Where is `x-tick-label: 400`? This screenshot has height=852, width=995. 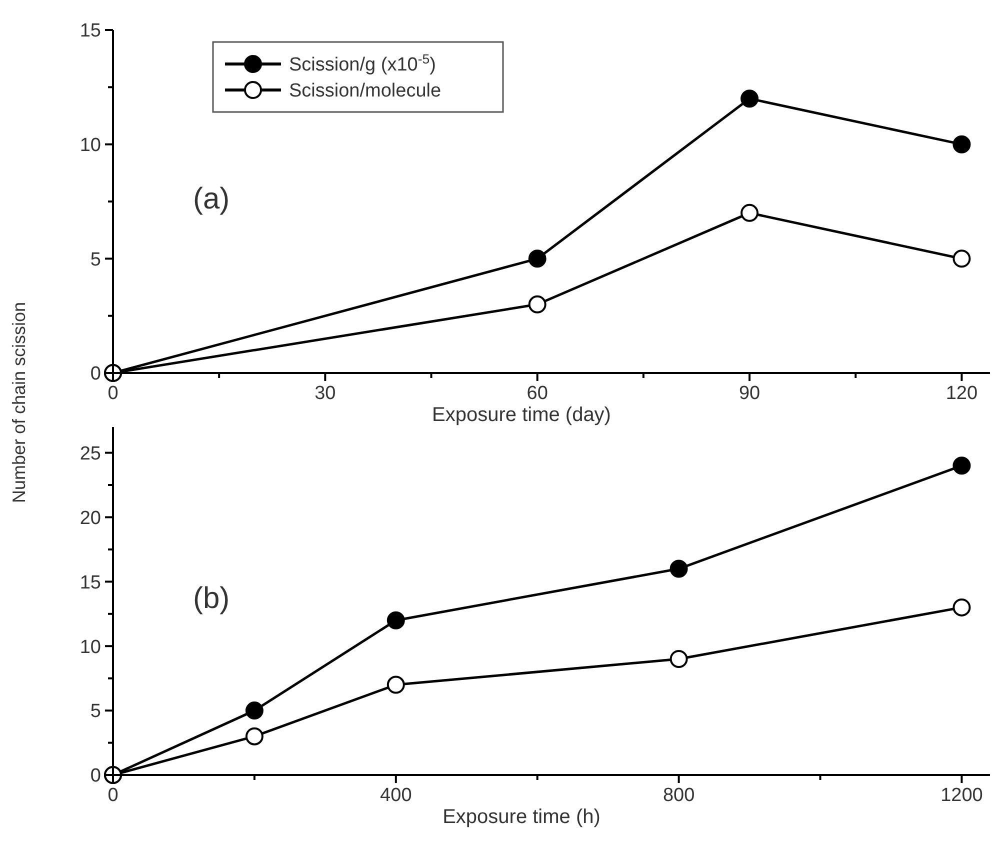 x-tick-label: 400 is located at coordinates (396, 795).